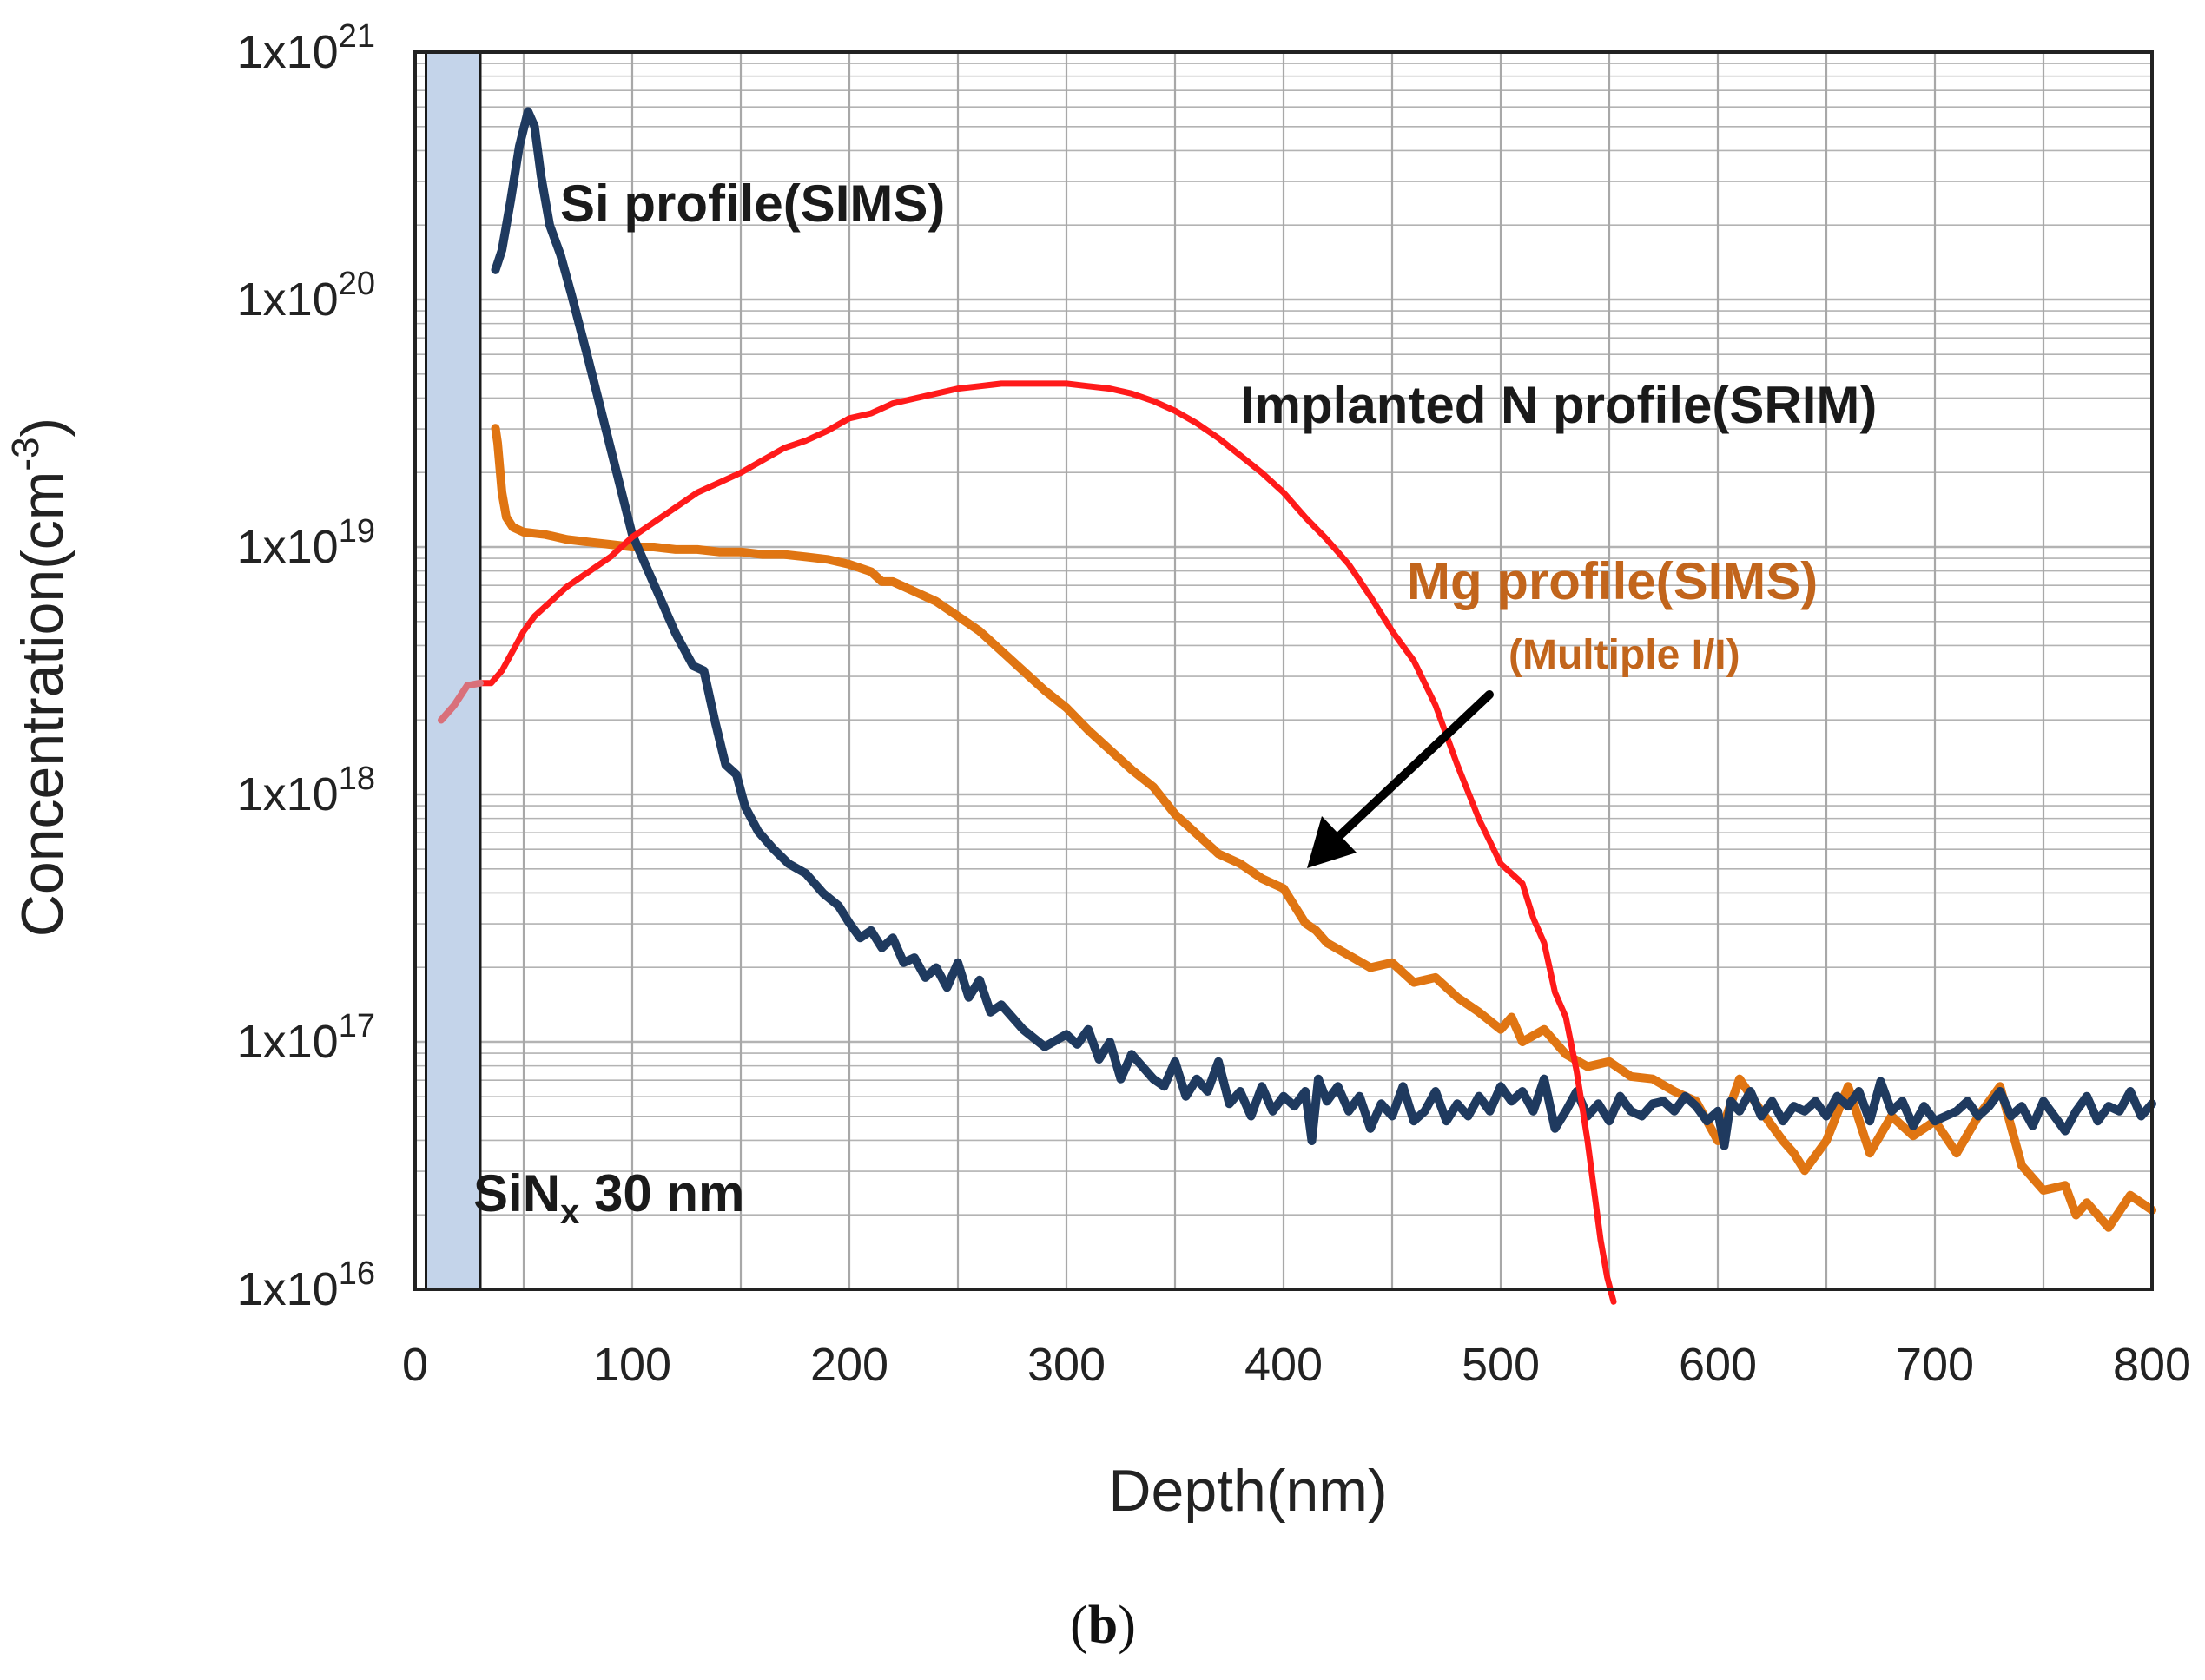 The width and height of the screenshot is (2205, 1680). What do you see at coordinates (632, 1365) in the screenshot?
I see `x-tick-label: 100` at bounding box center [632, 1365].